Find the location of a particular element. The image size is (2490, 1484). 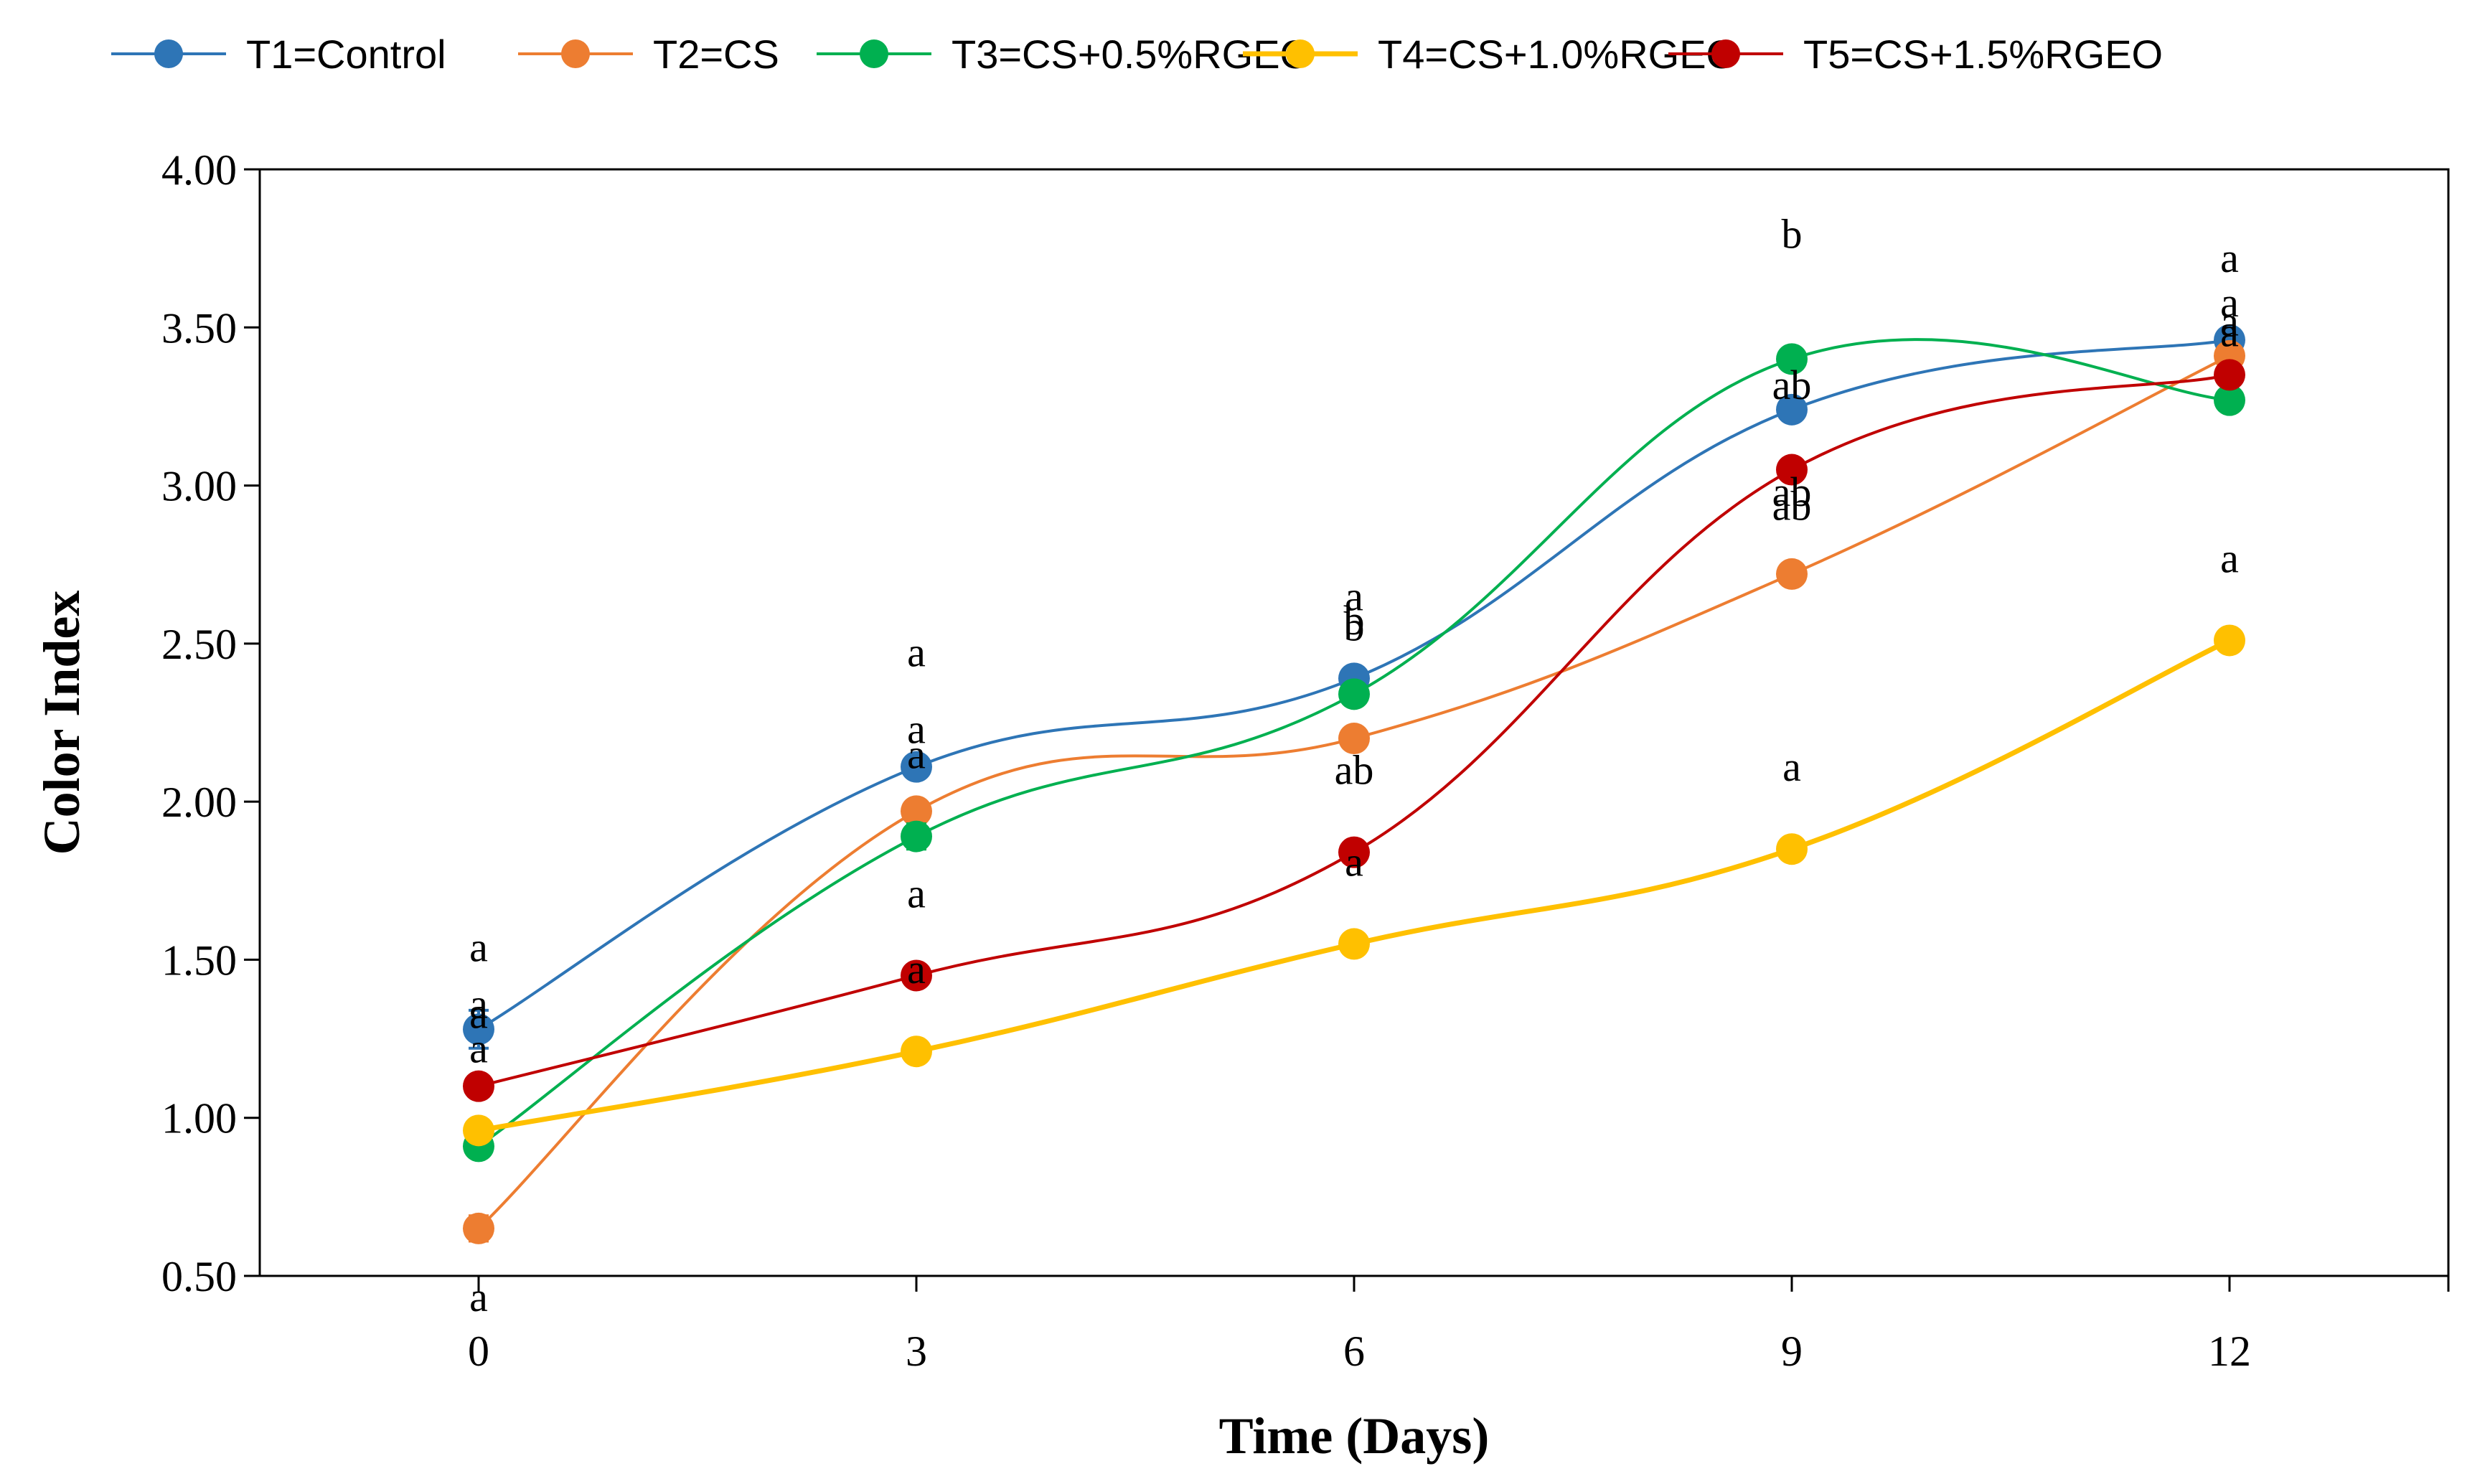

x-axis-title: Time (Days) is located at coordinates (1354, 1436).